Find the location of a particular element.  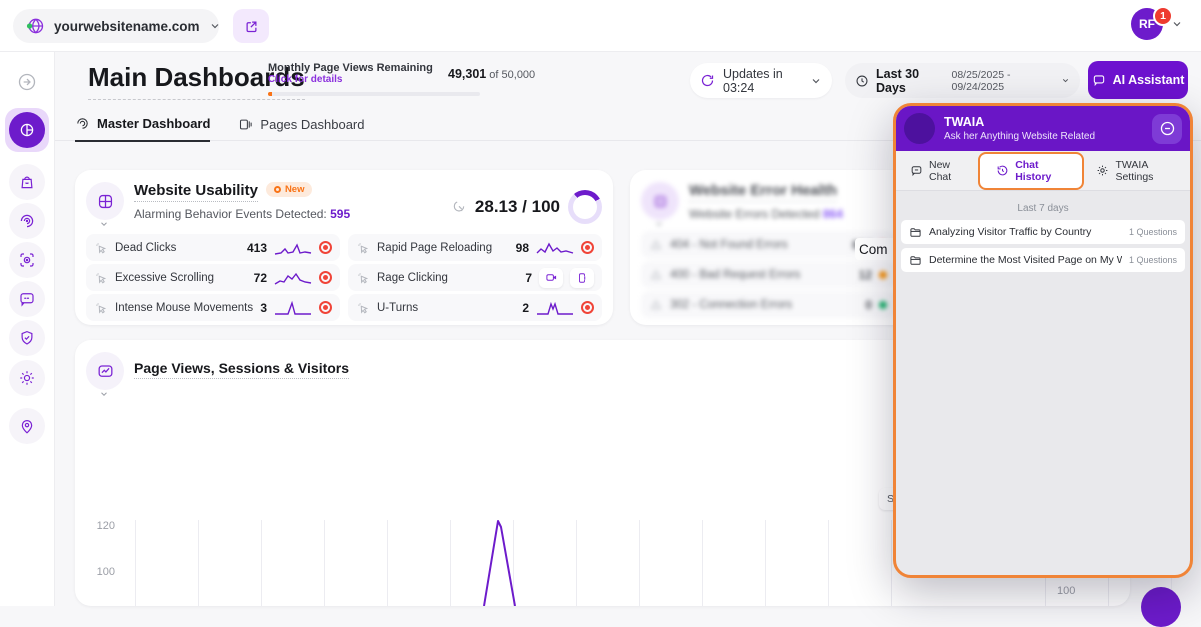

device-view-button is located at coordinates (582, 277).